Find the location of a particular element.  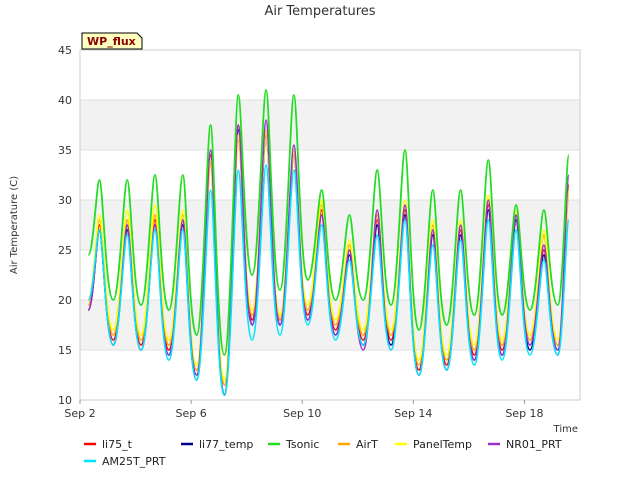

y-tick-label: 15 is located at coordinates (65, 350).